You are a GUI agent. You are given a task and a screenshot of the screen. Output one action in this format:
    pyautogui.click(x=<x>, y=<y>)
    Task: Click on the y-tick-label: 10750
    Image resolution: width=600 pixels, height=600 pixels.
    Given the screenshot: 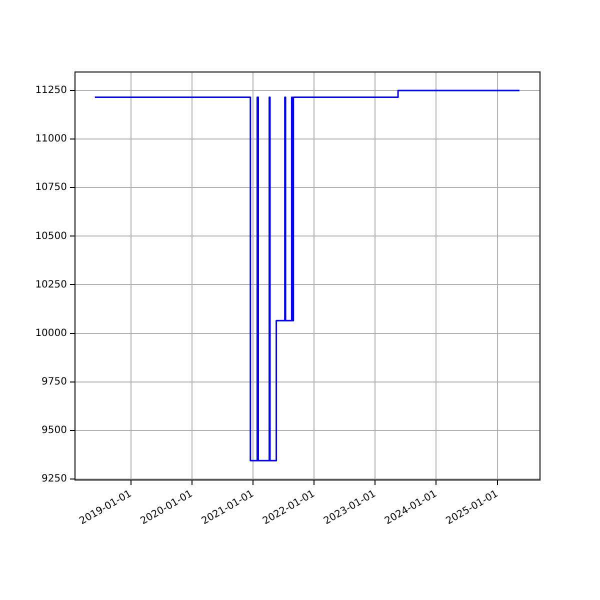 What is the action you would take?
    pyautogui.click(x=51, y=188)
    